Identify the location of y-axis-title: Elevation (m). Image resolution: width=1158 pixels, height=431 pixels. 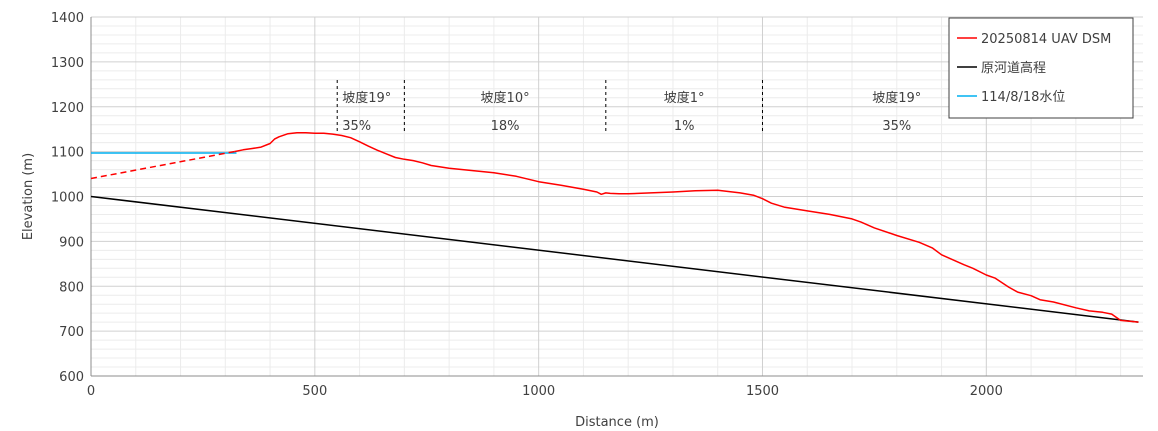
(28, 196).